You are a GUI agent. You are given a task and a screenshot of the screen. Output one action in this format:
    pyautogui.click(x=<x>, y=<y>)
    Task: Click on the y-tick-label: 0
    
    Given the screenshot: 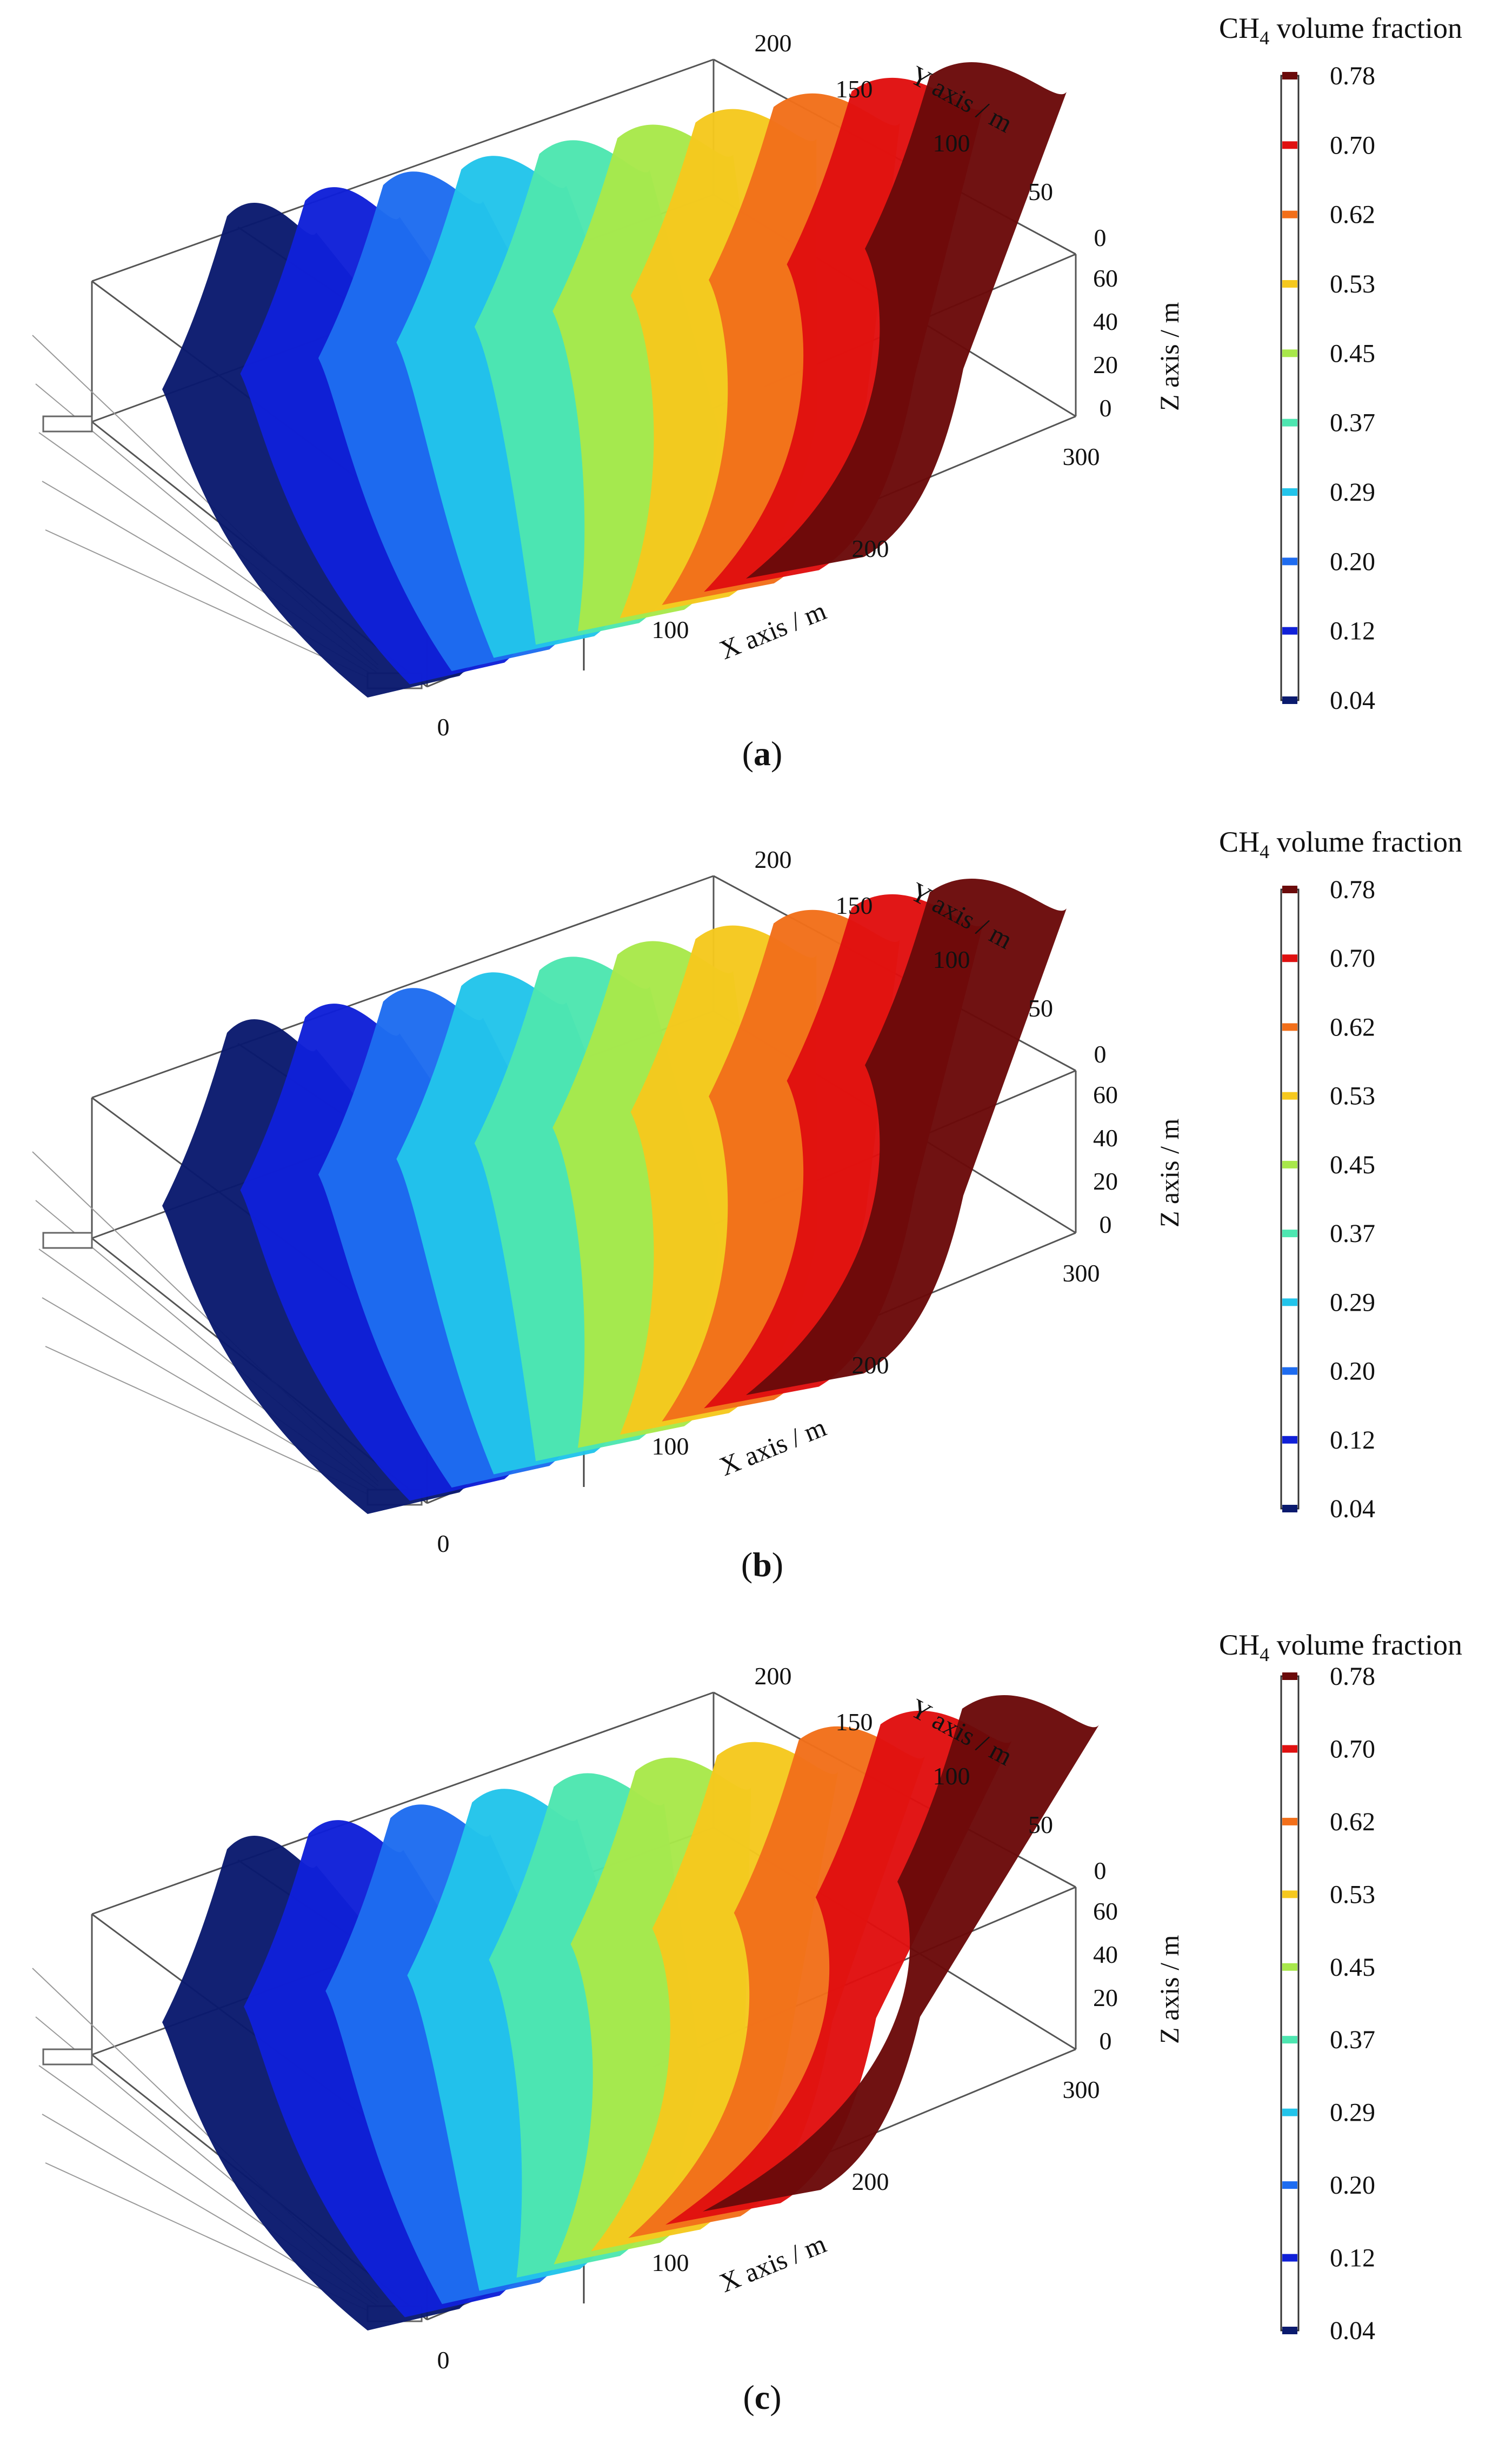 What is the action you would take?
    pyautogui.click(x=1100, y=1870)
    